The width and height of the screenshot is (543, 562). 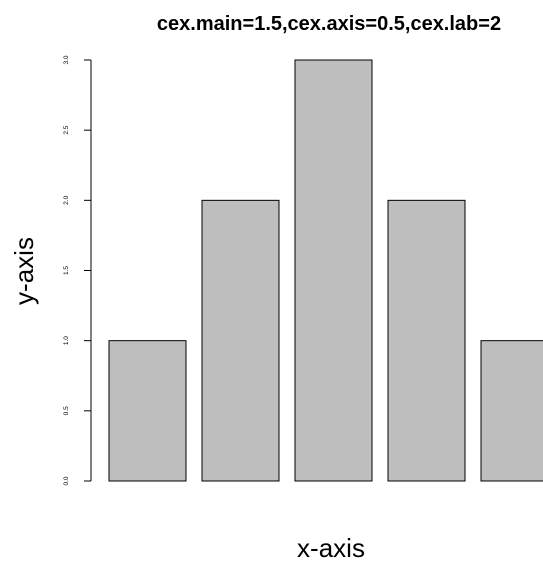 I want to click on y-axis: 0.0 0.5 1.0 1.5 2.0 2.5 3.0, so click(x=77, y=270).